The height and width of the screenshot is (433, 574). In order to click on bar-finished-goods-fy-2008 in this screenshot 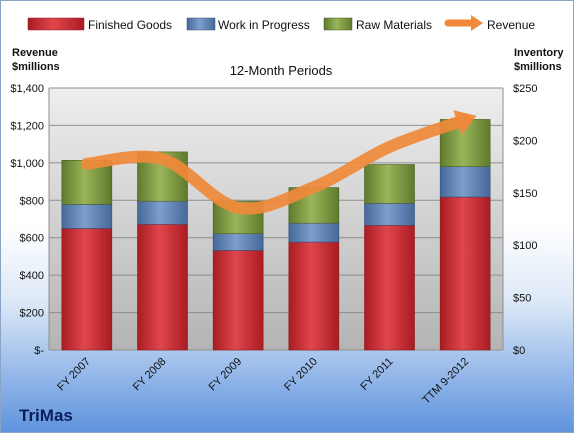, I will do `click(162, 287)`.